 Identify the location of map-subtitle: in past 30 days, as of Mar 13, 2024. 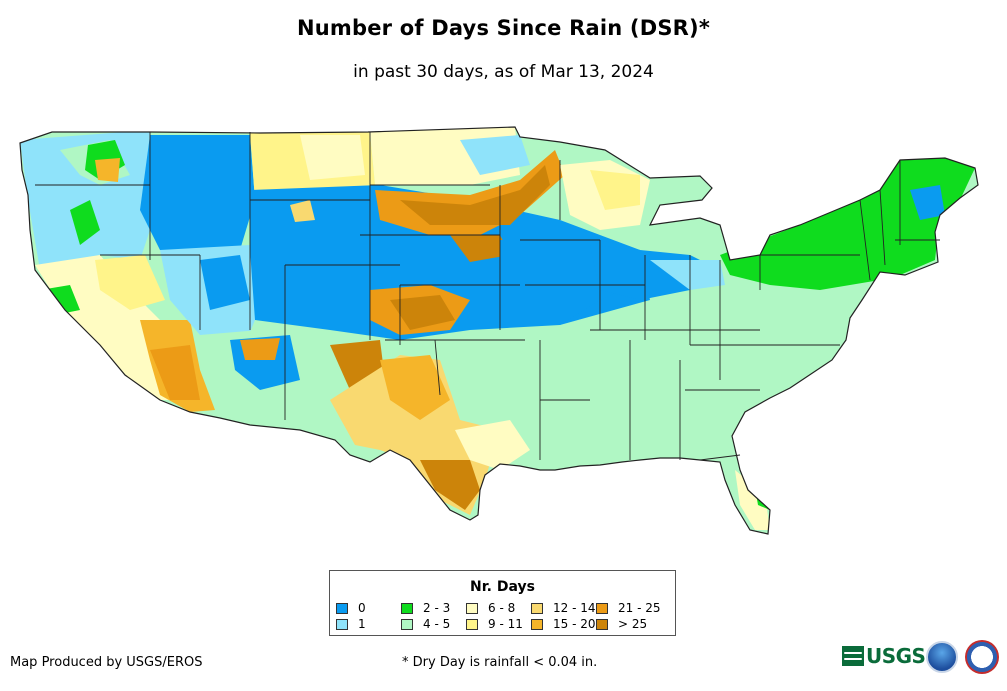
(503, 72).